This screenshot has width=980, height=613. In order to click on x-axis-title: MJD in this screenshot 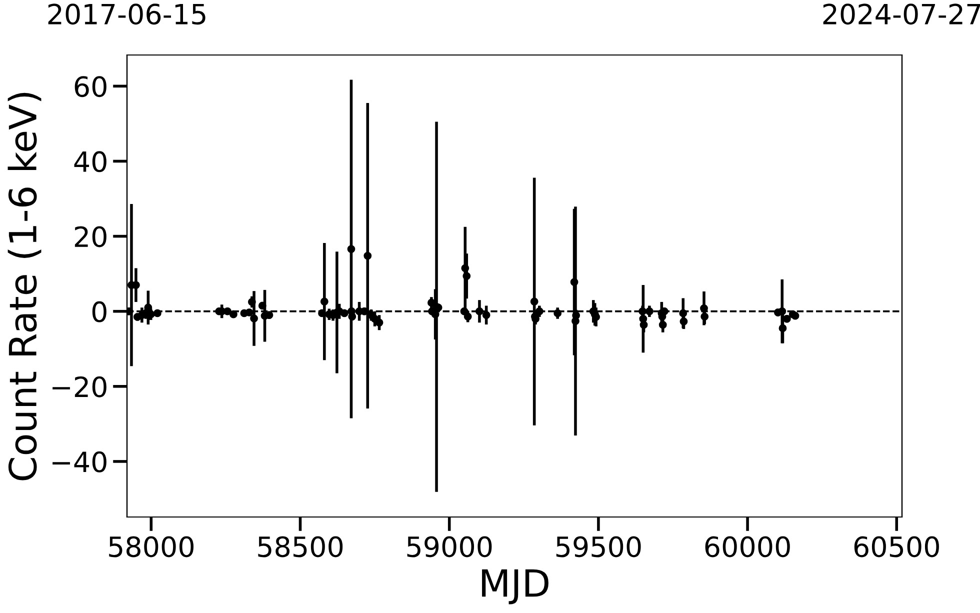, I will do `click(515, 586)`.